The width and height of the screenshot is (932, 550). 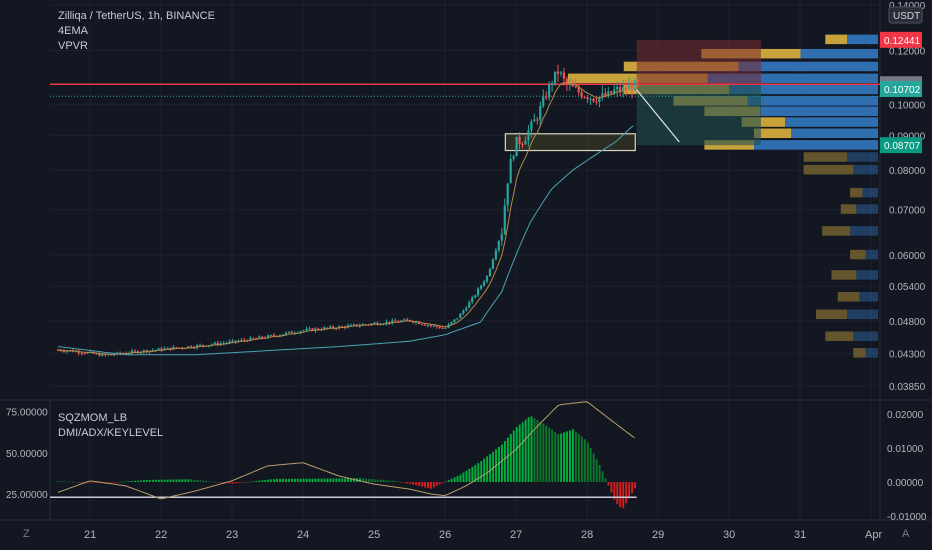 What do you see at coordinates (111, 433) in the screenshot?
I see `indicator-dmi-adx: DMI/ADX/KEYLEVEL` at bounding box center [111, 433].